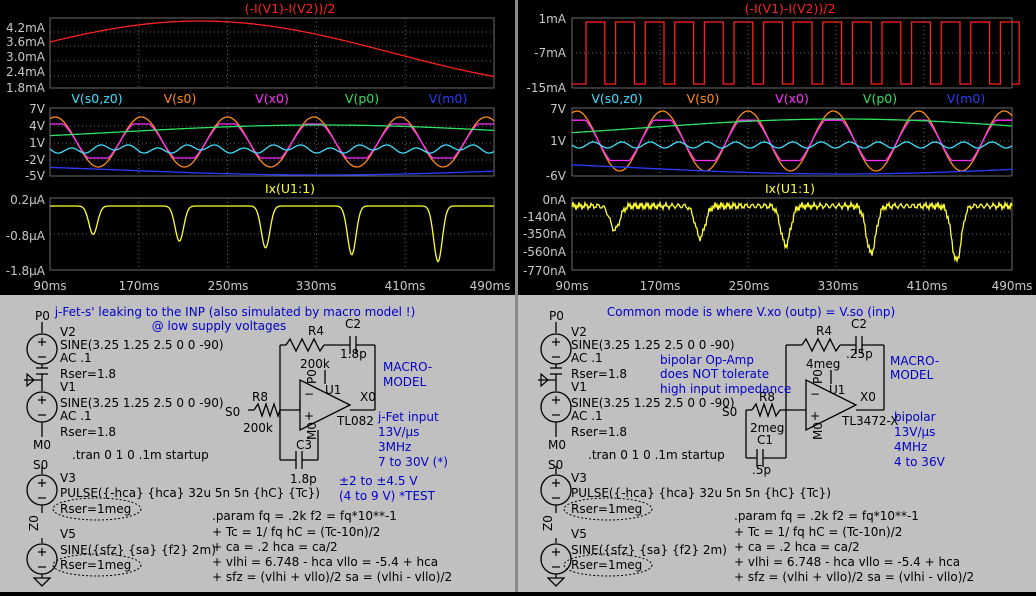  What do you see at coordinates (707, 360) in the screenshot?
I see `note-line: bipolar Op-Amp` at bounding box center [707, 360].